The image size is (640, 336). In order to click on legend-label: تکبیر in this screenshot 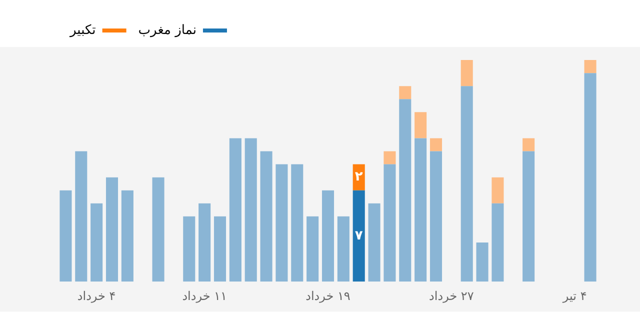, I will do `click(82, 30)`.